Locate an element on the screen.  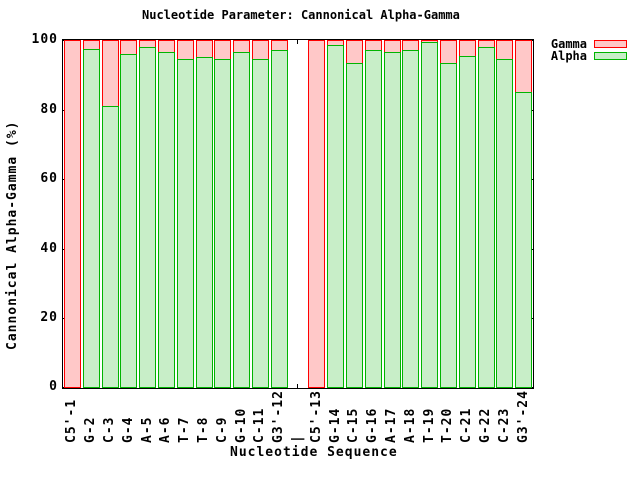
bar-G3'-24 is located at coordinates (523, 214).